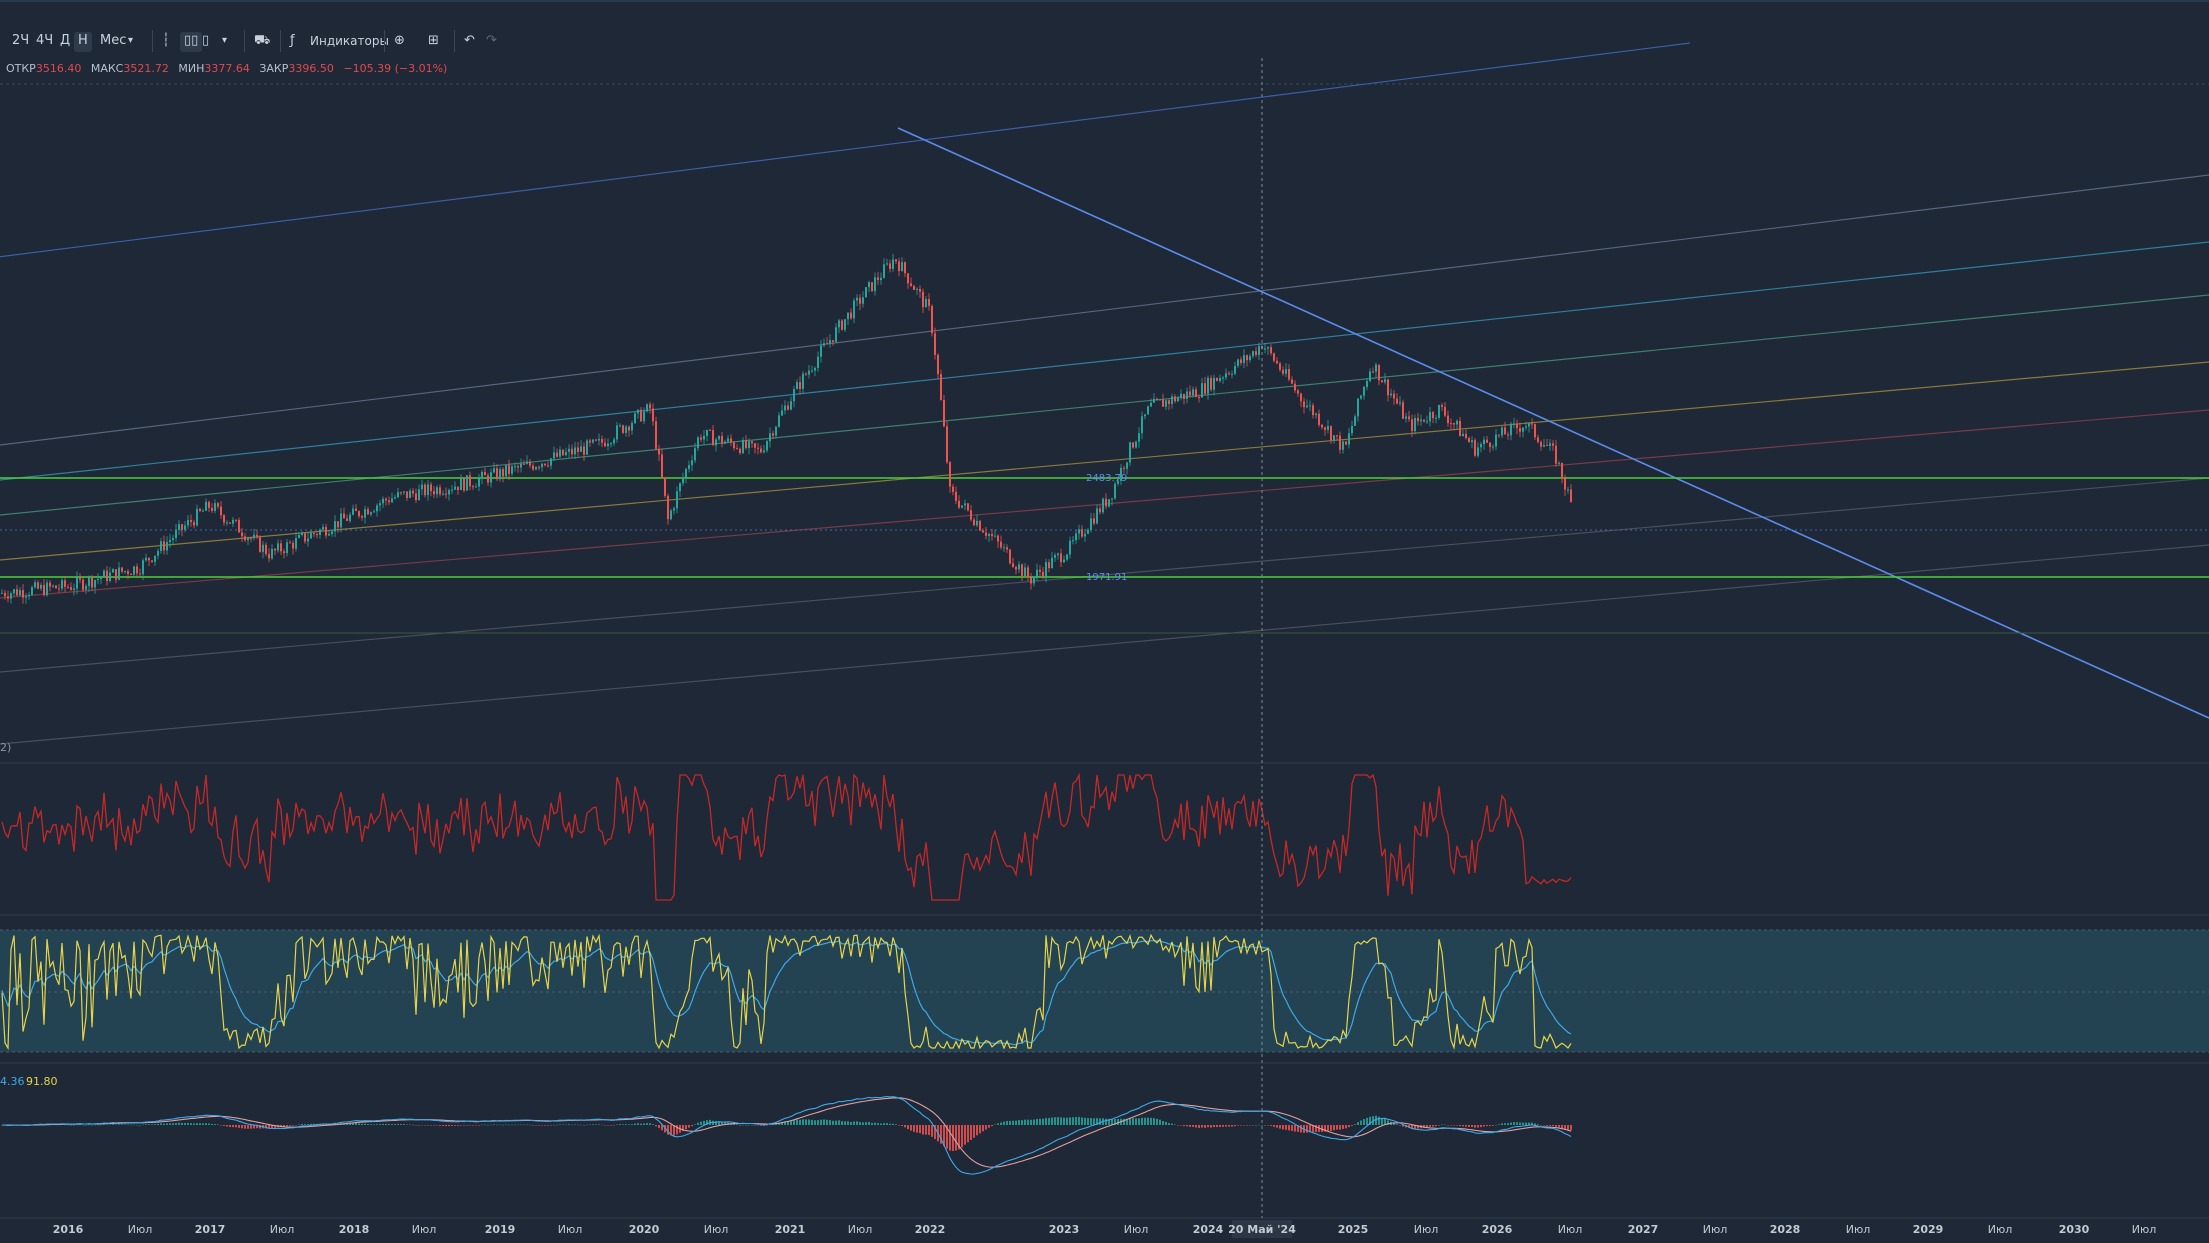  What do you see at coordinates (262, 40) in the screenshot?
I see `cart-icon: ⛟` at bounding box center [262, 40].